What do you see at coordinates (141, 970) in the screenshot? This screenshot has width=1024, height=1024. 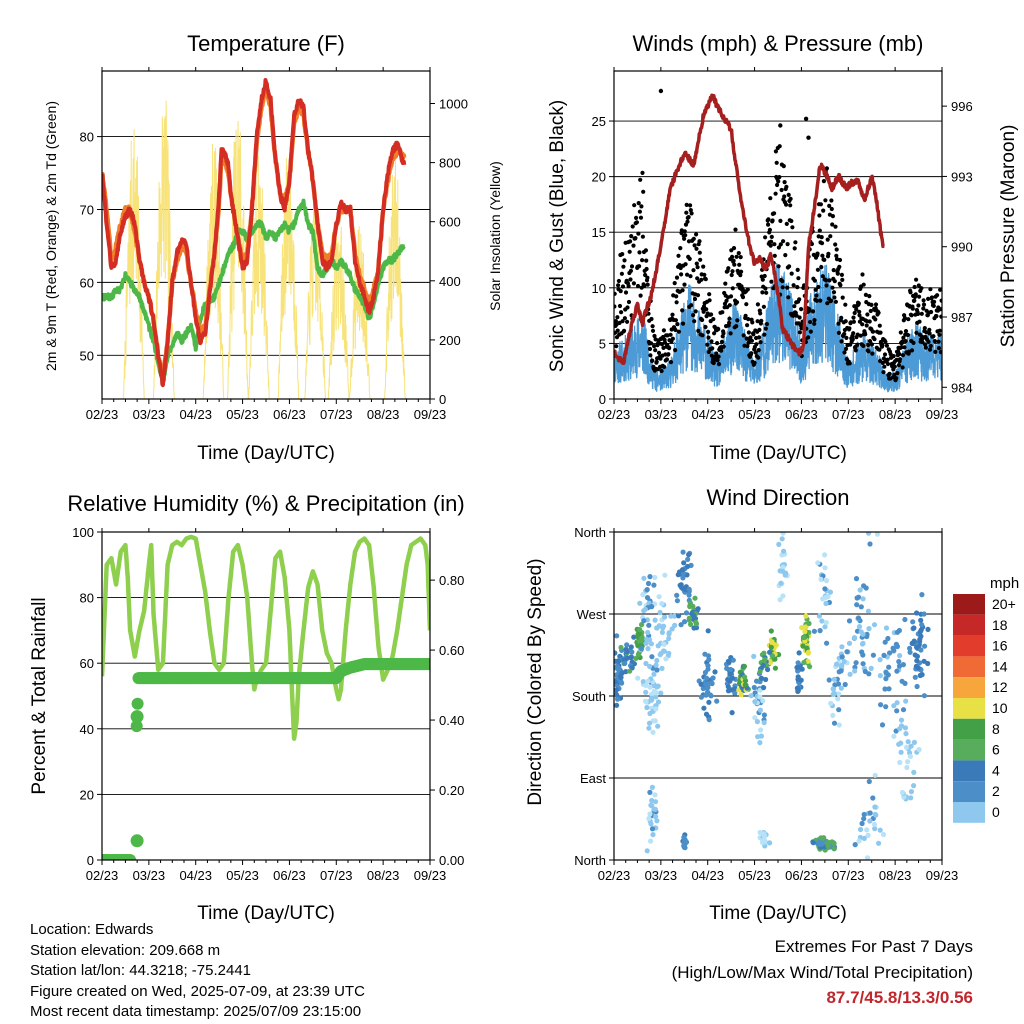 I see `latlon-text: Station lat/lon: 44.3218; -75.2441` at bounding box center [141, 970].